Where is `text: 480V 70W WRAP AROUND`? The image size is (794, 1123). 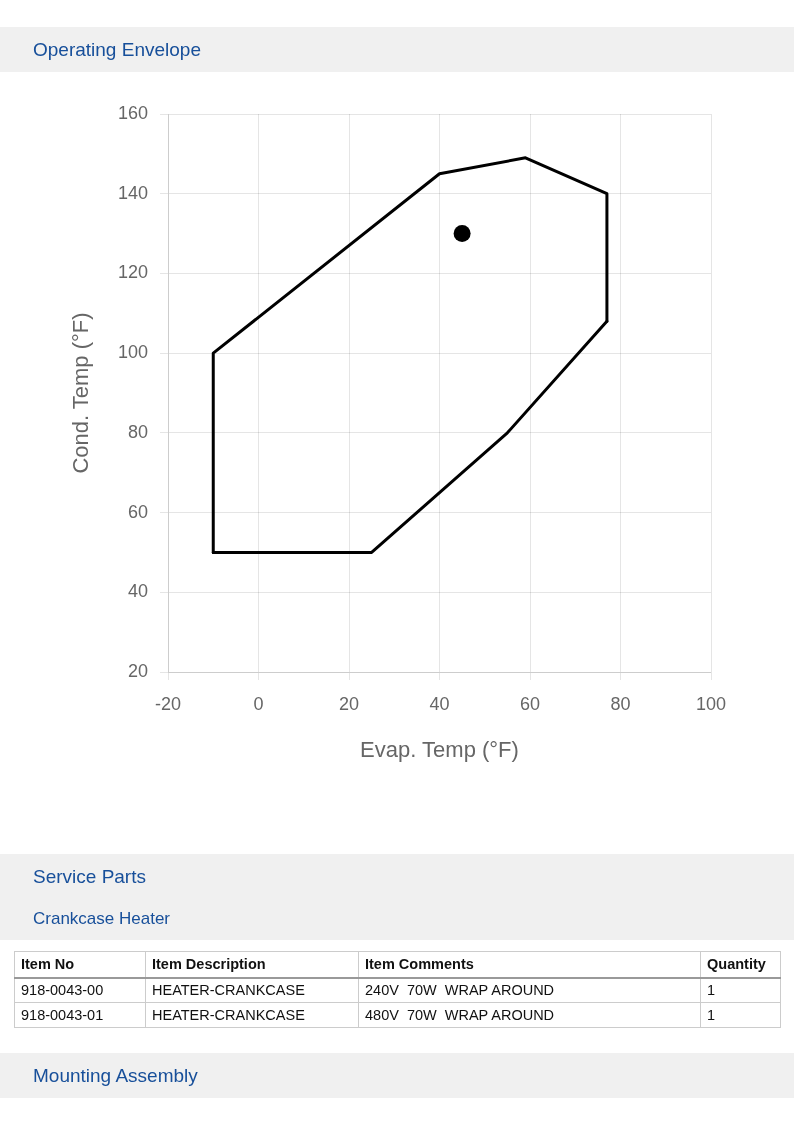 text: 480V 70W WRAP AROUND is located at coordinates (529, 1015).